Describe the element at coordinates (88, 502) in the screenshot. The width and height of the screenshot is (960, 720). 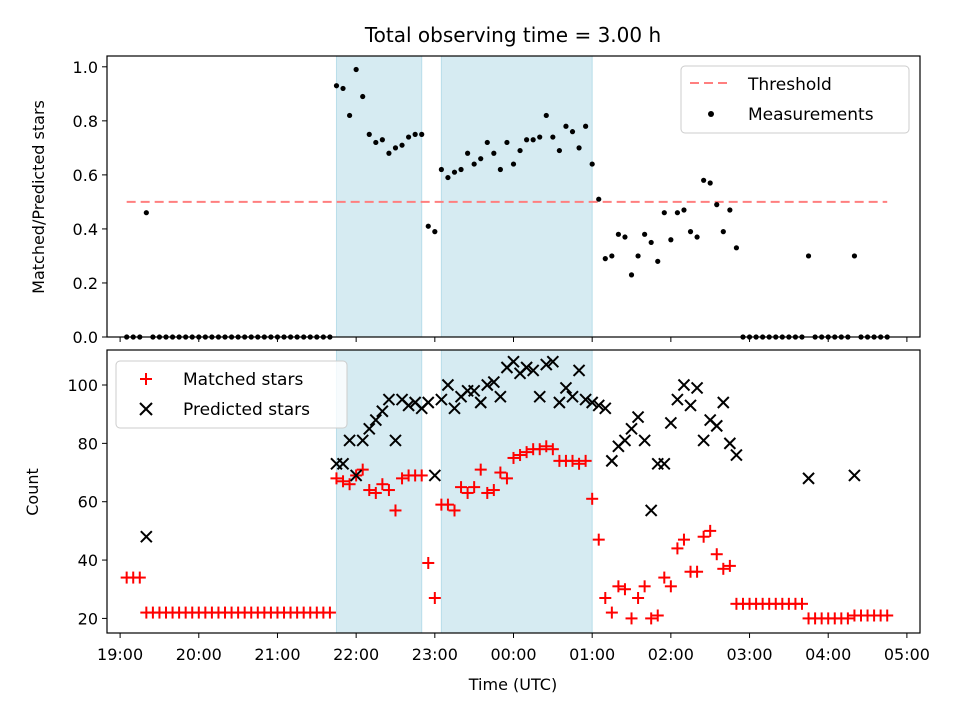
I see `y-tick-label: 60` at that location.